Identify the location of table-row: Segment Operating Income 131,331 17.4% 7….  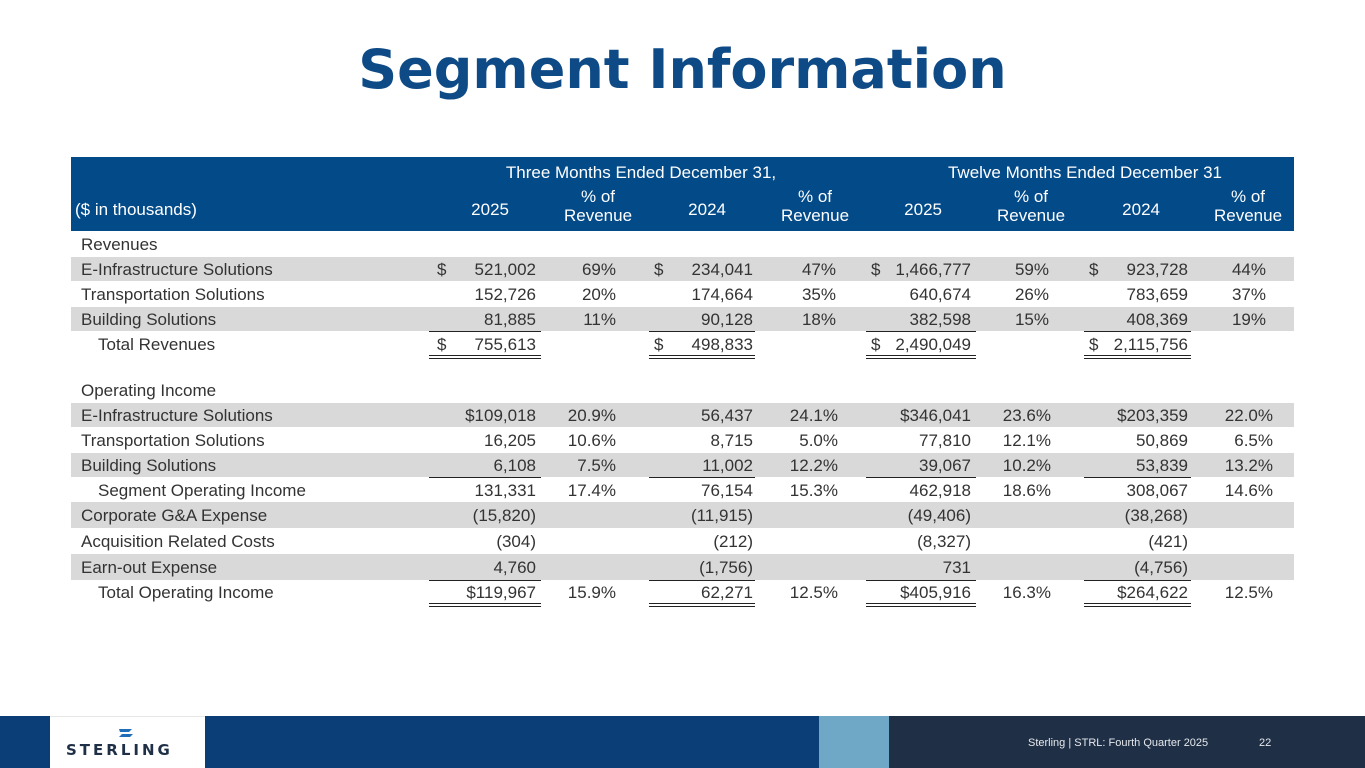
(682, 490).